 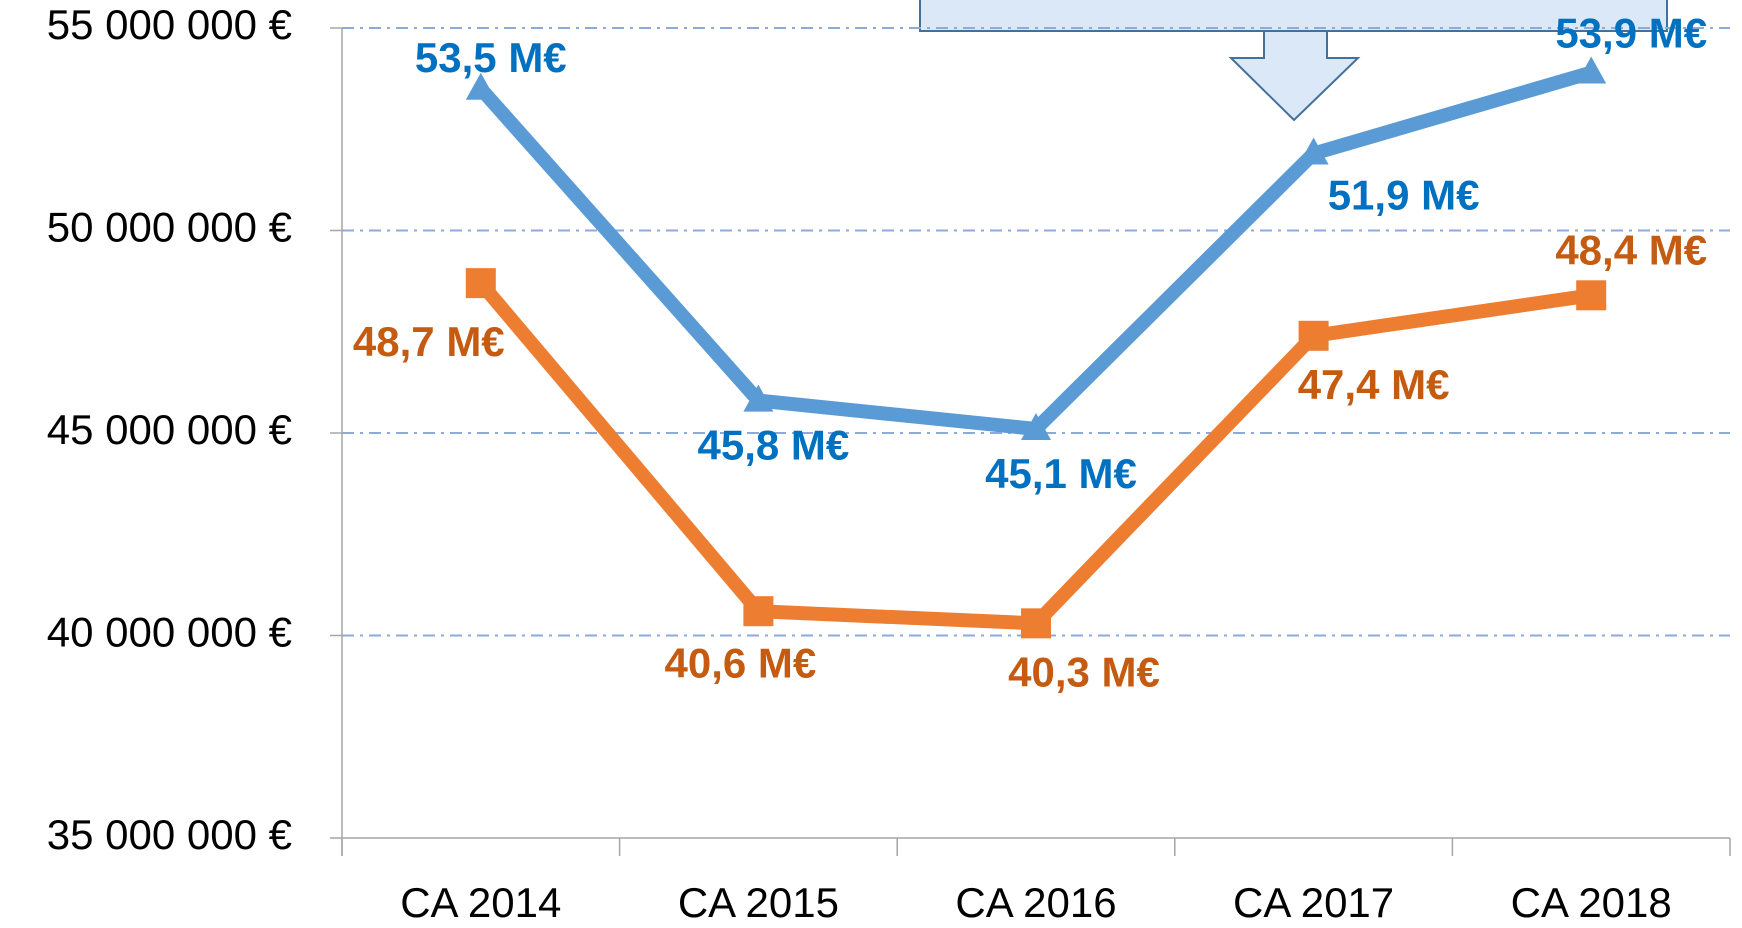 What do you see at coordinates (741, 662) in the screenshot?
I see `data-label: 40,6 M€` at bounding box center [741, 662].